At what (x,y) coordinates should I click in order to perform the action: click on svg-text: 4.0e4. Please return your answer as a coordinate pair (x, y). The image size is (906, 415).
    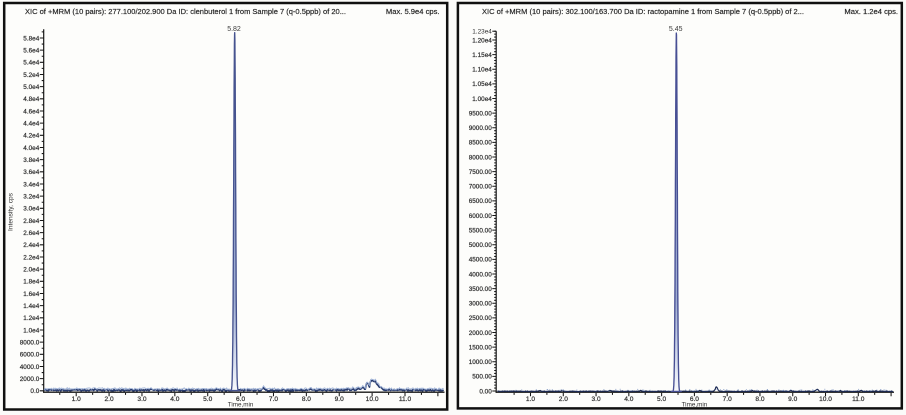
    Looking at the image, I should click on (31, 148).